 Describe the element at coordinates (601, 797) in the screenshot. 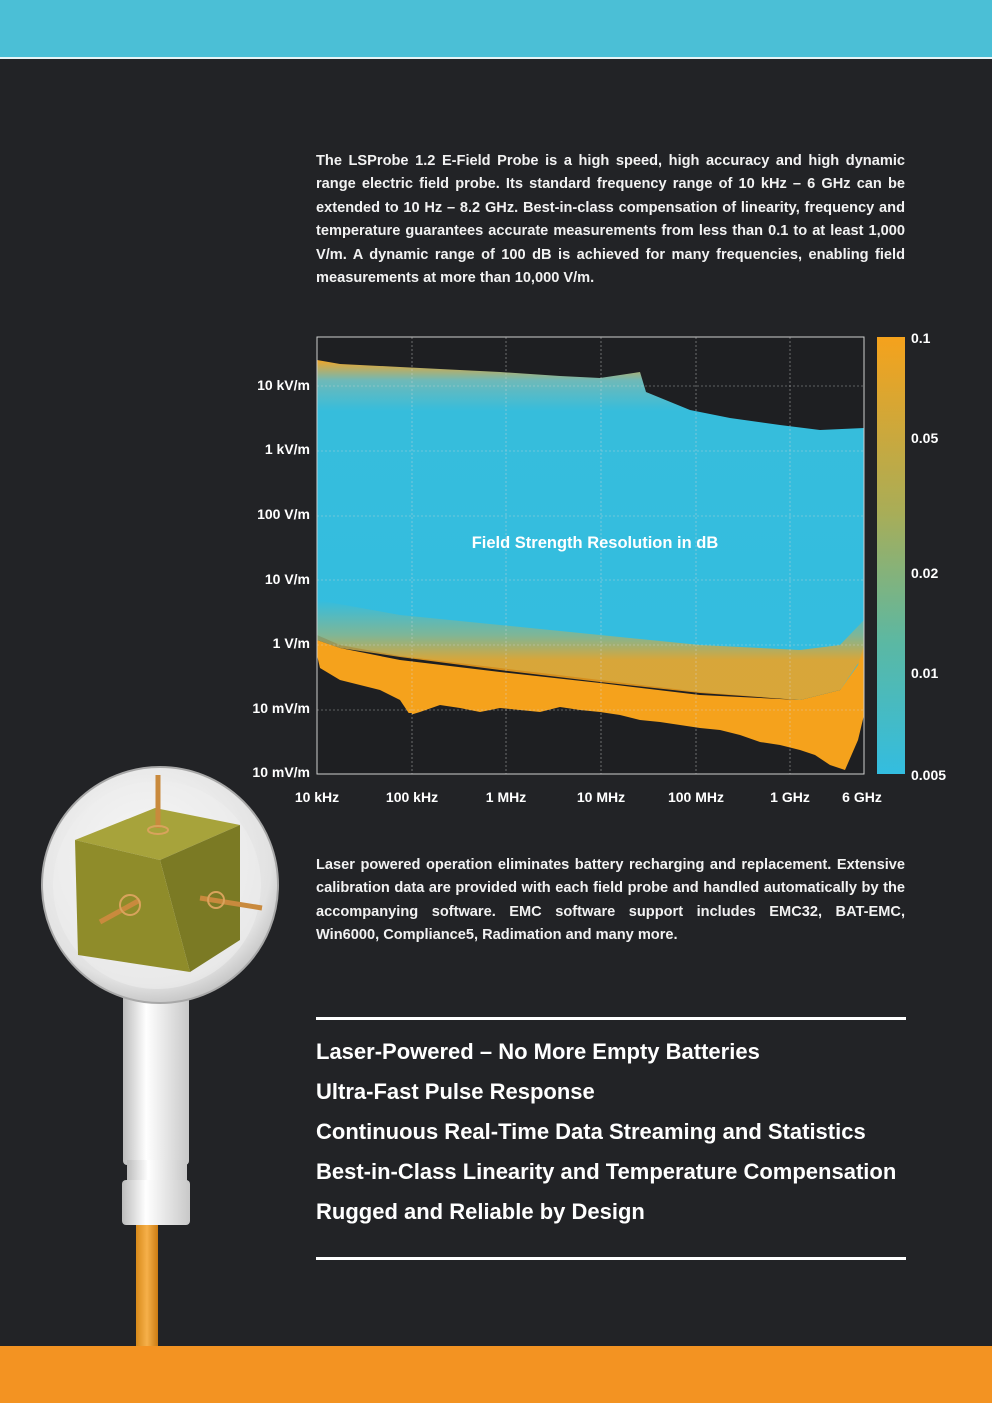

I see `x-tick-label: 10 MHz` at that location.